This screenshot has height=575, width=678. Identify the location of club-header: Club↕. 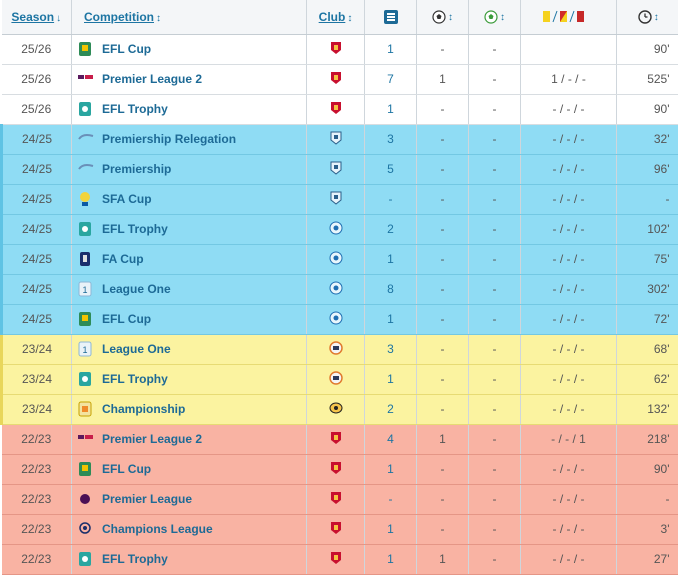
(336, 17).